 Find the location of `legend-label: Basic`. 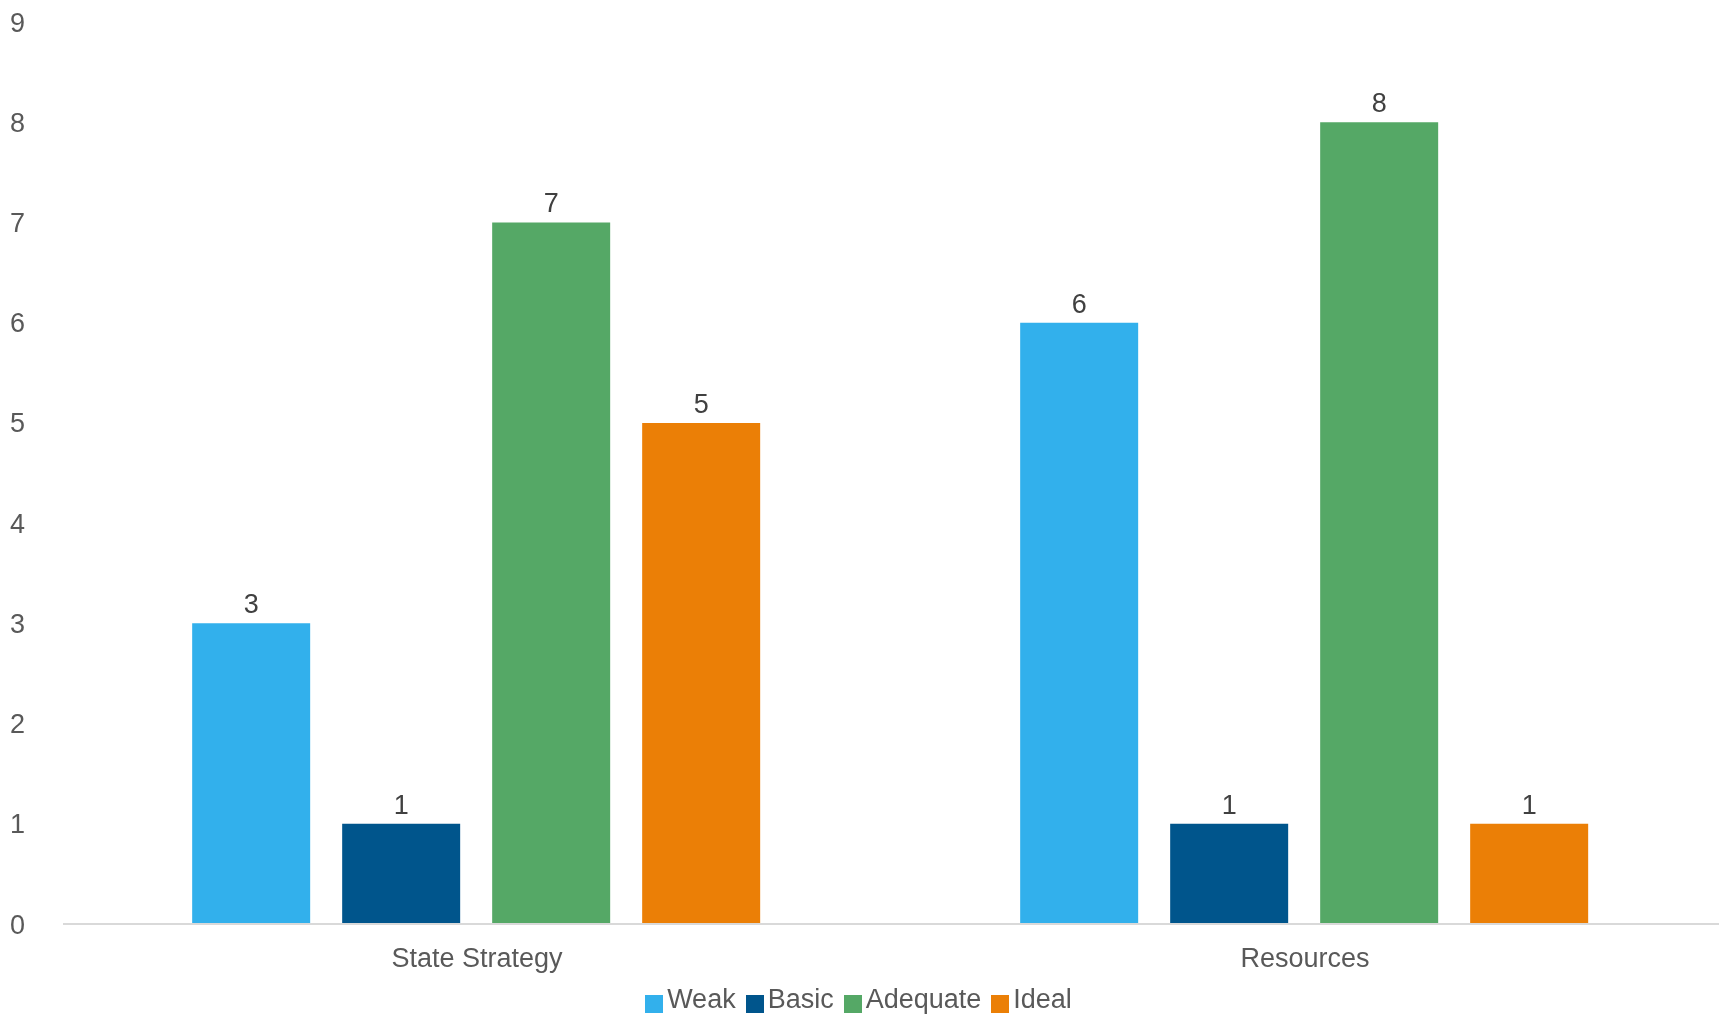

legend-label: Basic is located at coordinates (800, 999).